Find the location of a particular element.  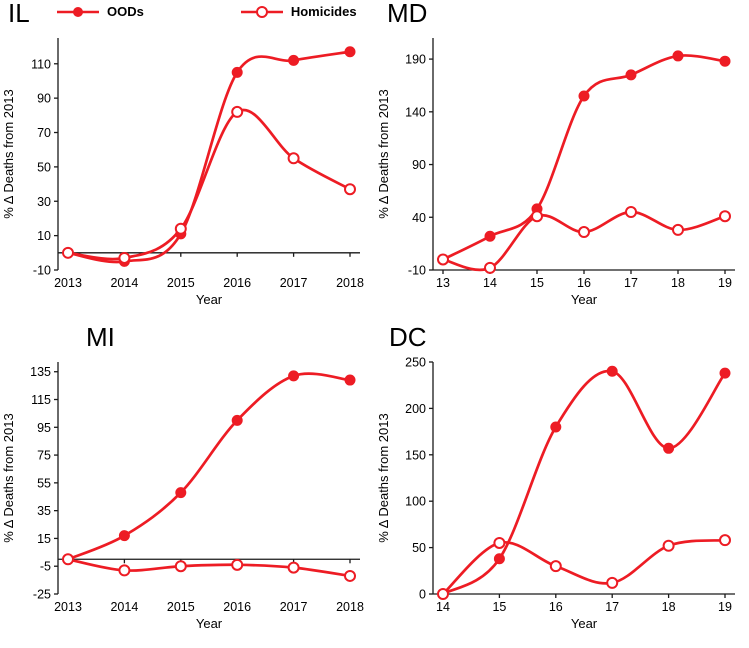

chart-title-dc: DC is located at coordinates (408, 337).